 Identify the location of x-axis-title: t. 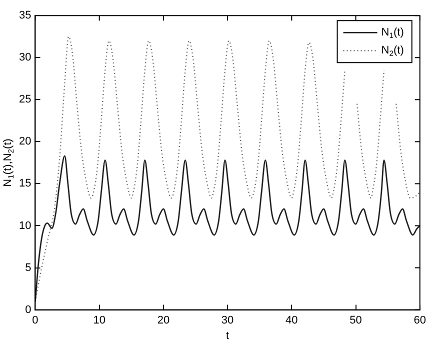
(228, 336).